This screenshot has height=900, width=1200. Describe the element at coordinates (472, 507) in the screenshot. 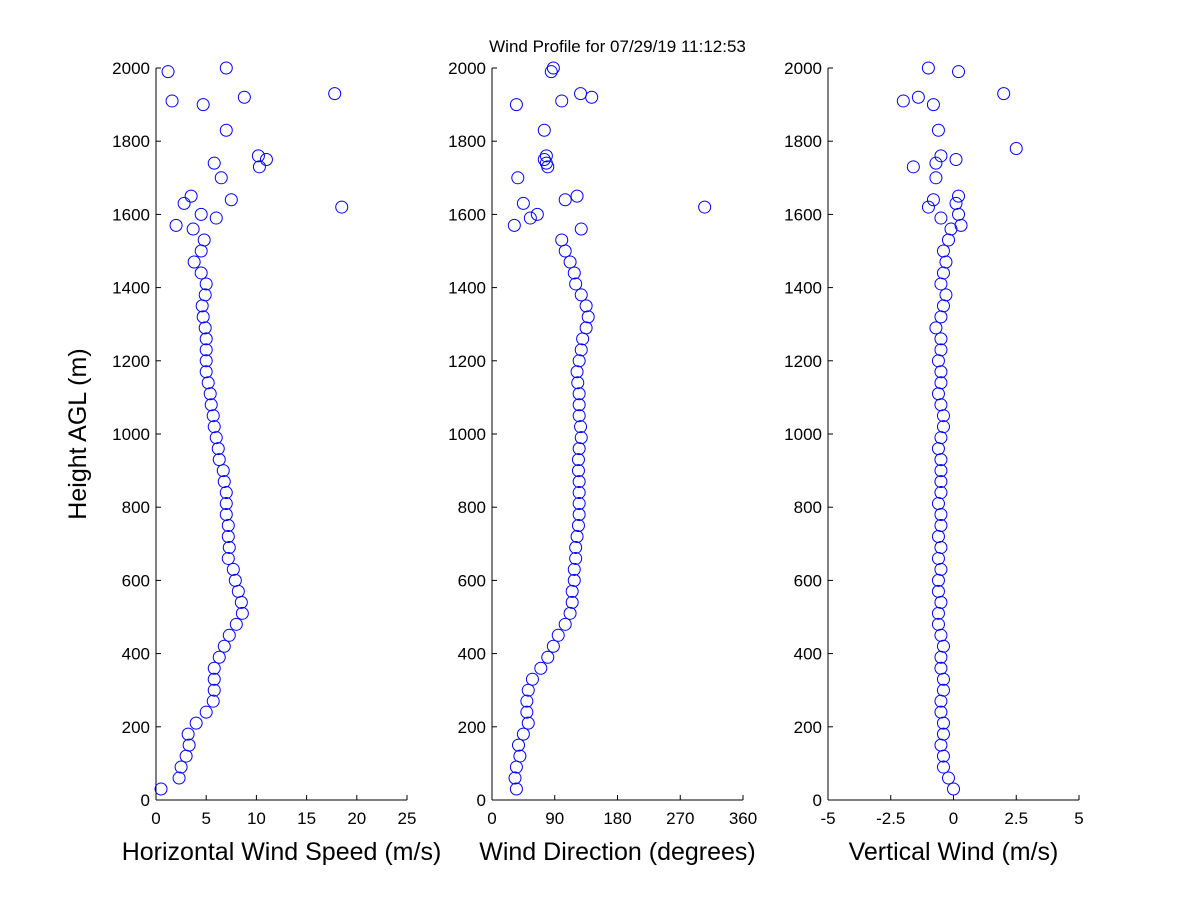

I see `y-tick-label: 800` at that location.